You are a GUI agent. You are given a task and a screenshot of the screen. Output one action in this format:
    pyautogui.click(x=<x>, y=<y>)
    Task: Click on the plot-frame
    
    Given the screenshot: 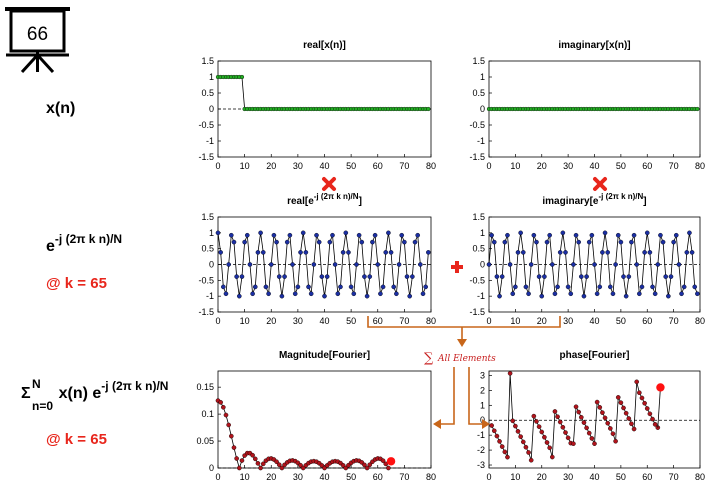 What is the action you would take?
    pyautogui.click(x=324, y=419)
    